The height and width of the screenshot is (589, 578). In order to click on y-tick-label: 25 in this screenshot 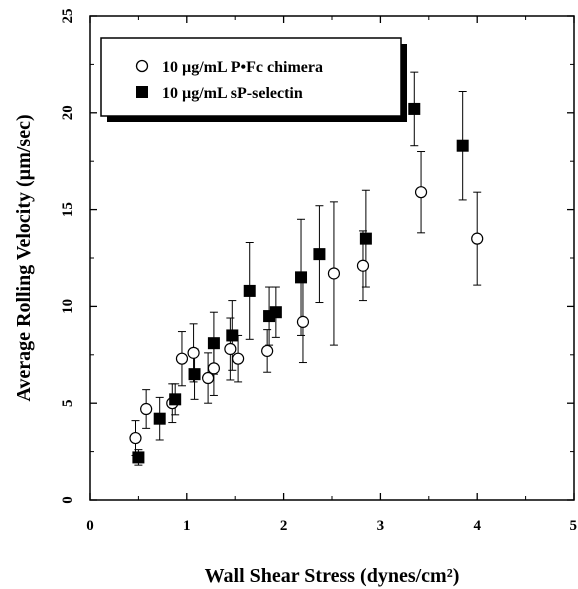, I will do `click(68, 16)`.